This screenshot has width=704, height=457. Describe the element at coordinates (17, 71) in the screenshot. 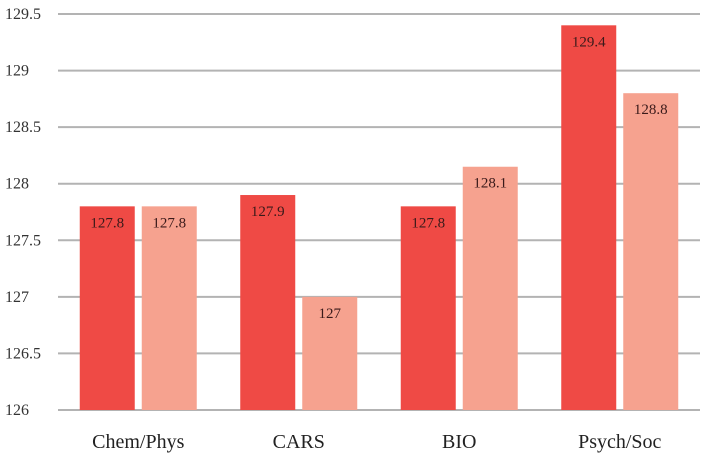

I see `y-tick-label: 129` at that location.